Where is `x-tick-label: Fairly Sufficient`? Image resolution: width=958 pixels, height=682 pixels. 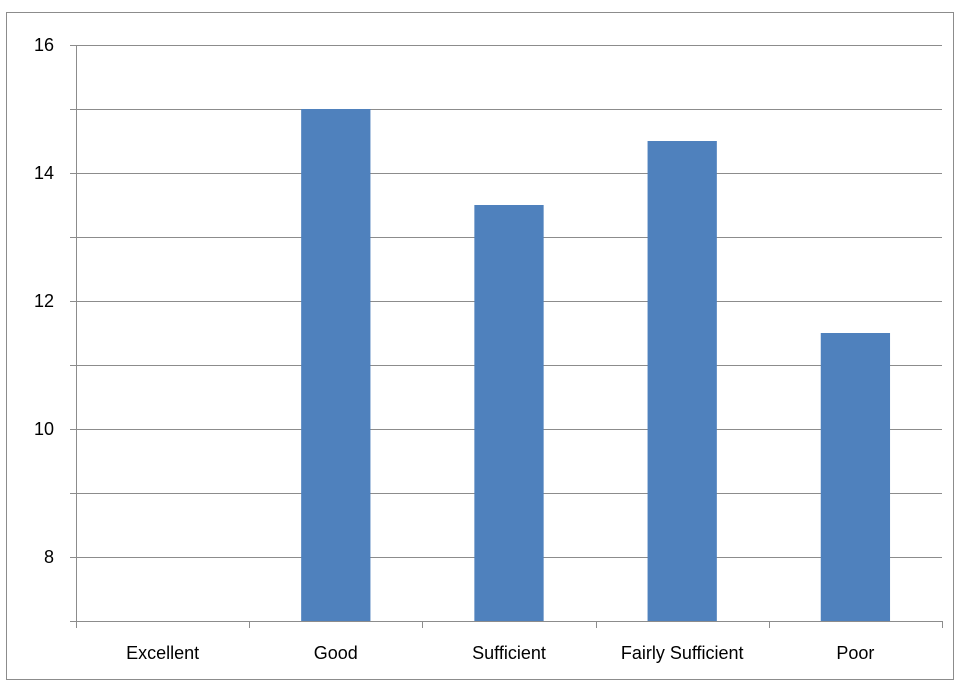 x-tick-label: Fairly Sufficient is located at coordinates (682, 653).